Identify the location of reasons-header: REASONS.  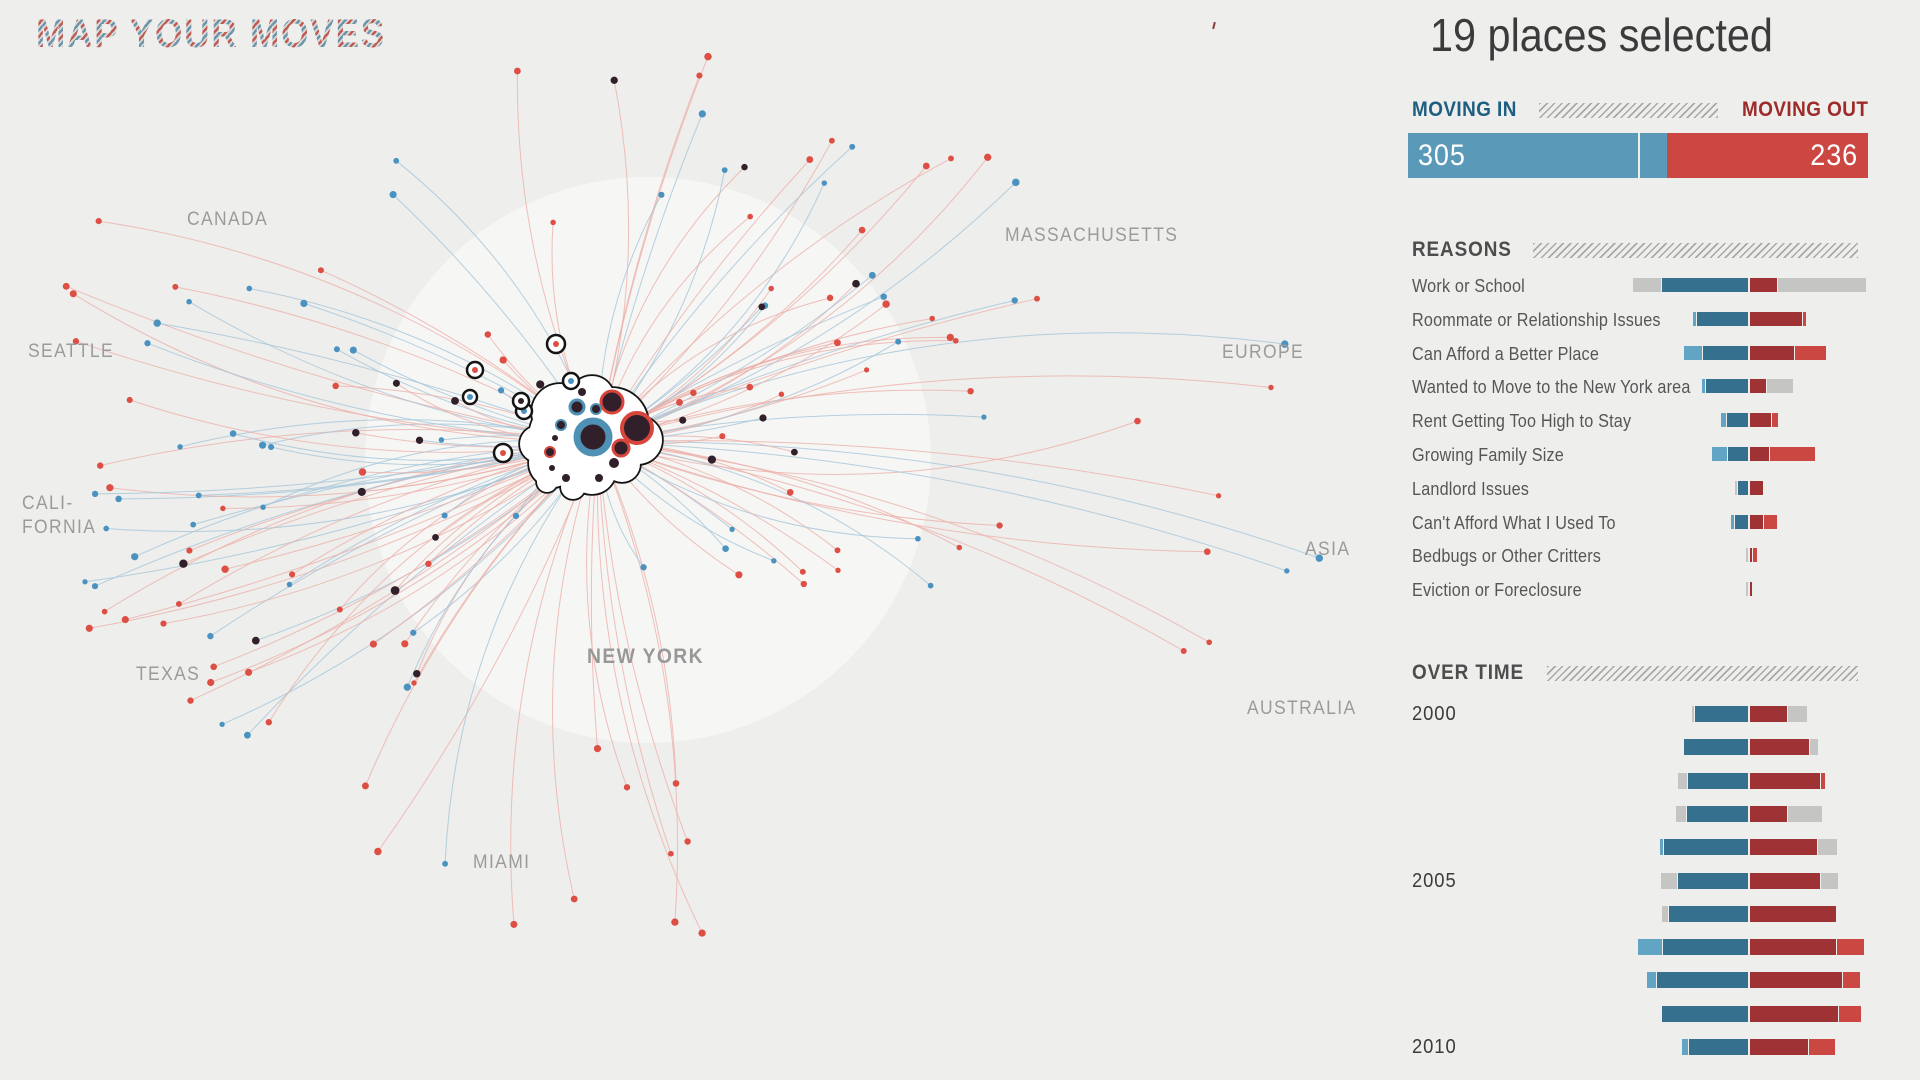
(1640, 250).